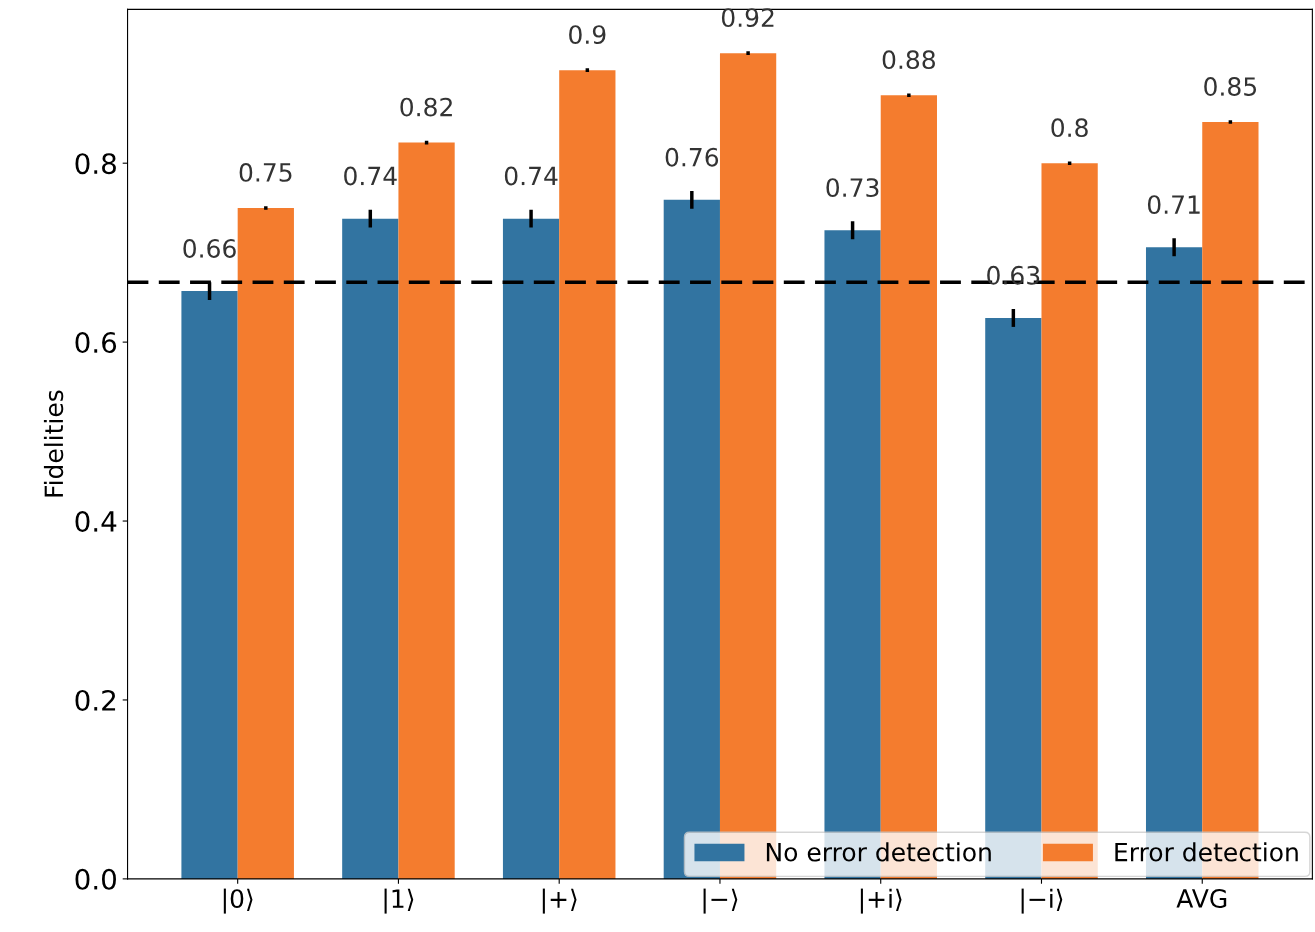 The width and height of the screenshot is (1315, 932). Describe the element at coordinates (265, 172) in the screenshot. I see `data-label: 0.75` at that location.